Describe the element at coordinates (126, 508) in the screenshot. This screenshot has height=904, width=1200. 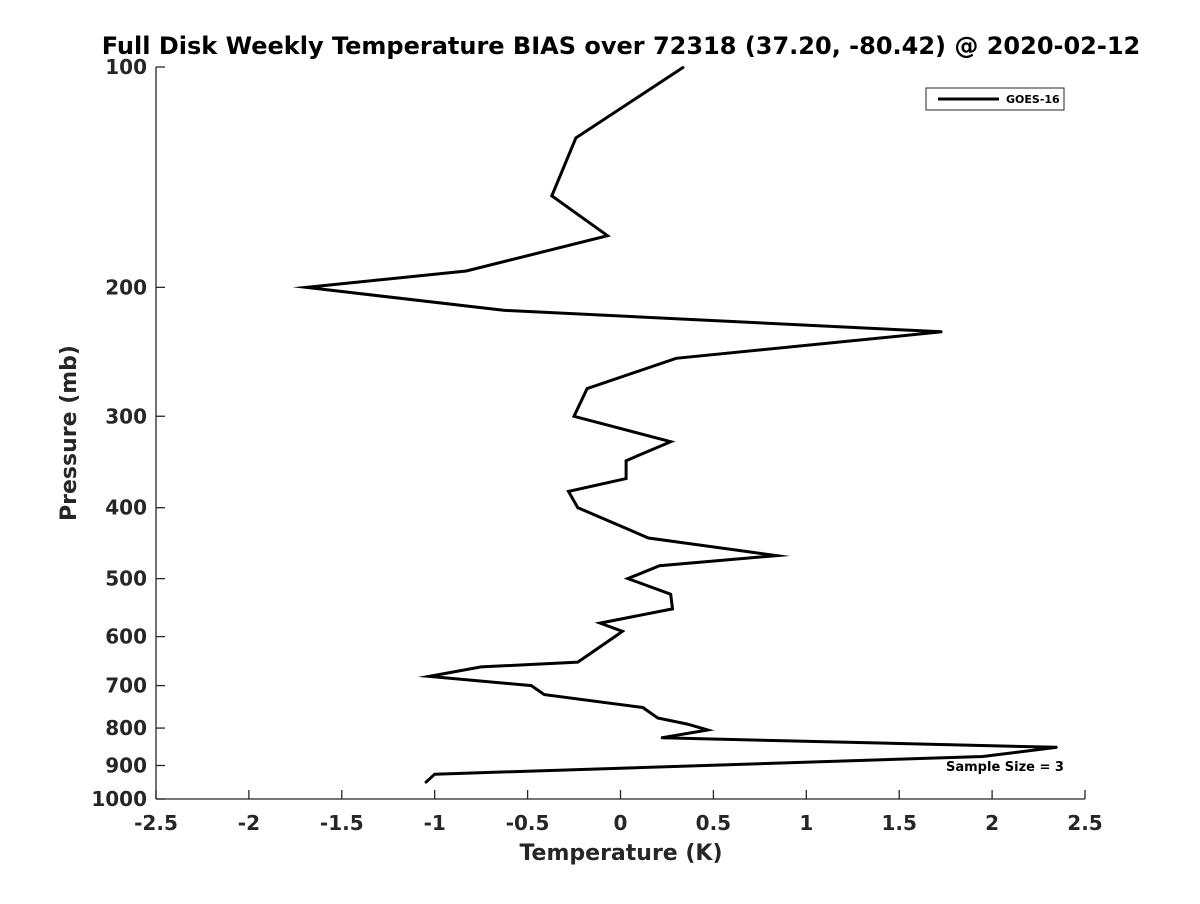
I see `y-tick-label: 400` at that location.